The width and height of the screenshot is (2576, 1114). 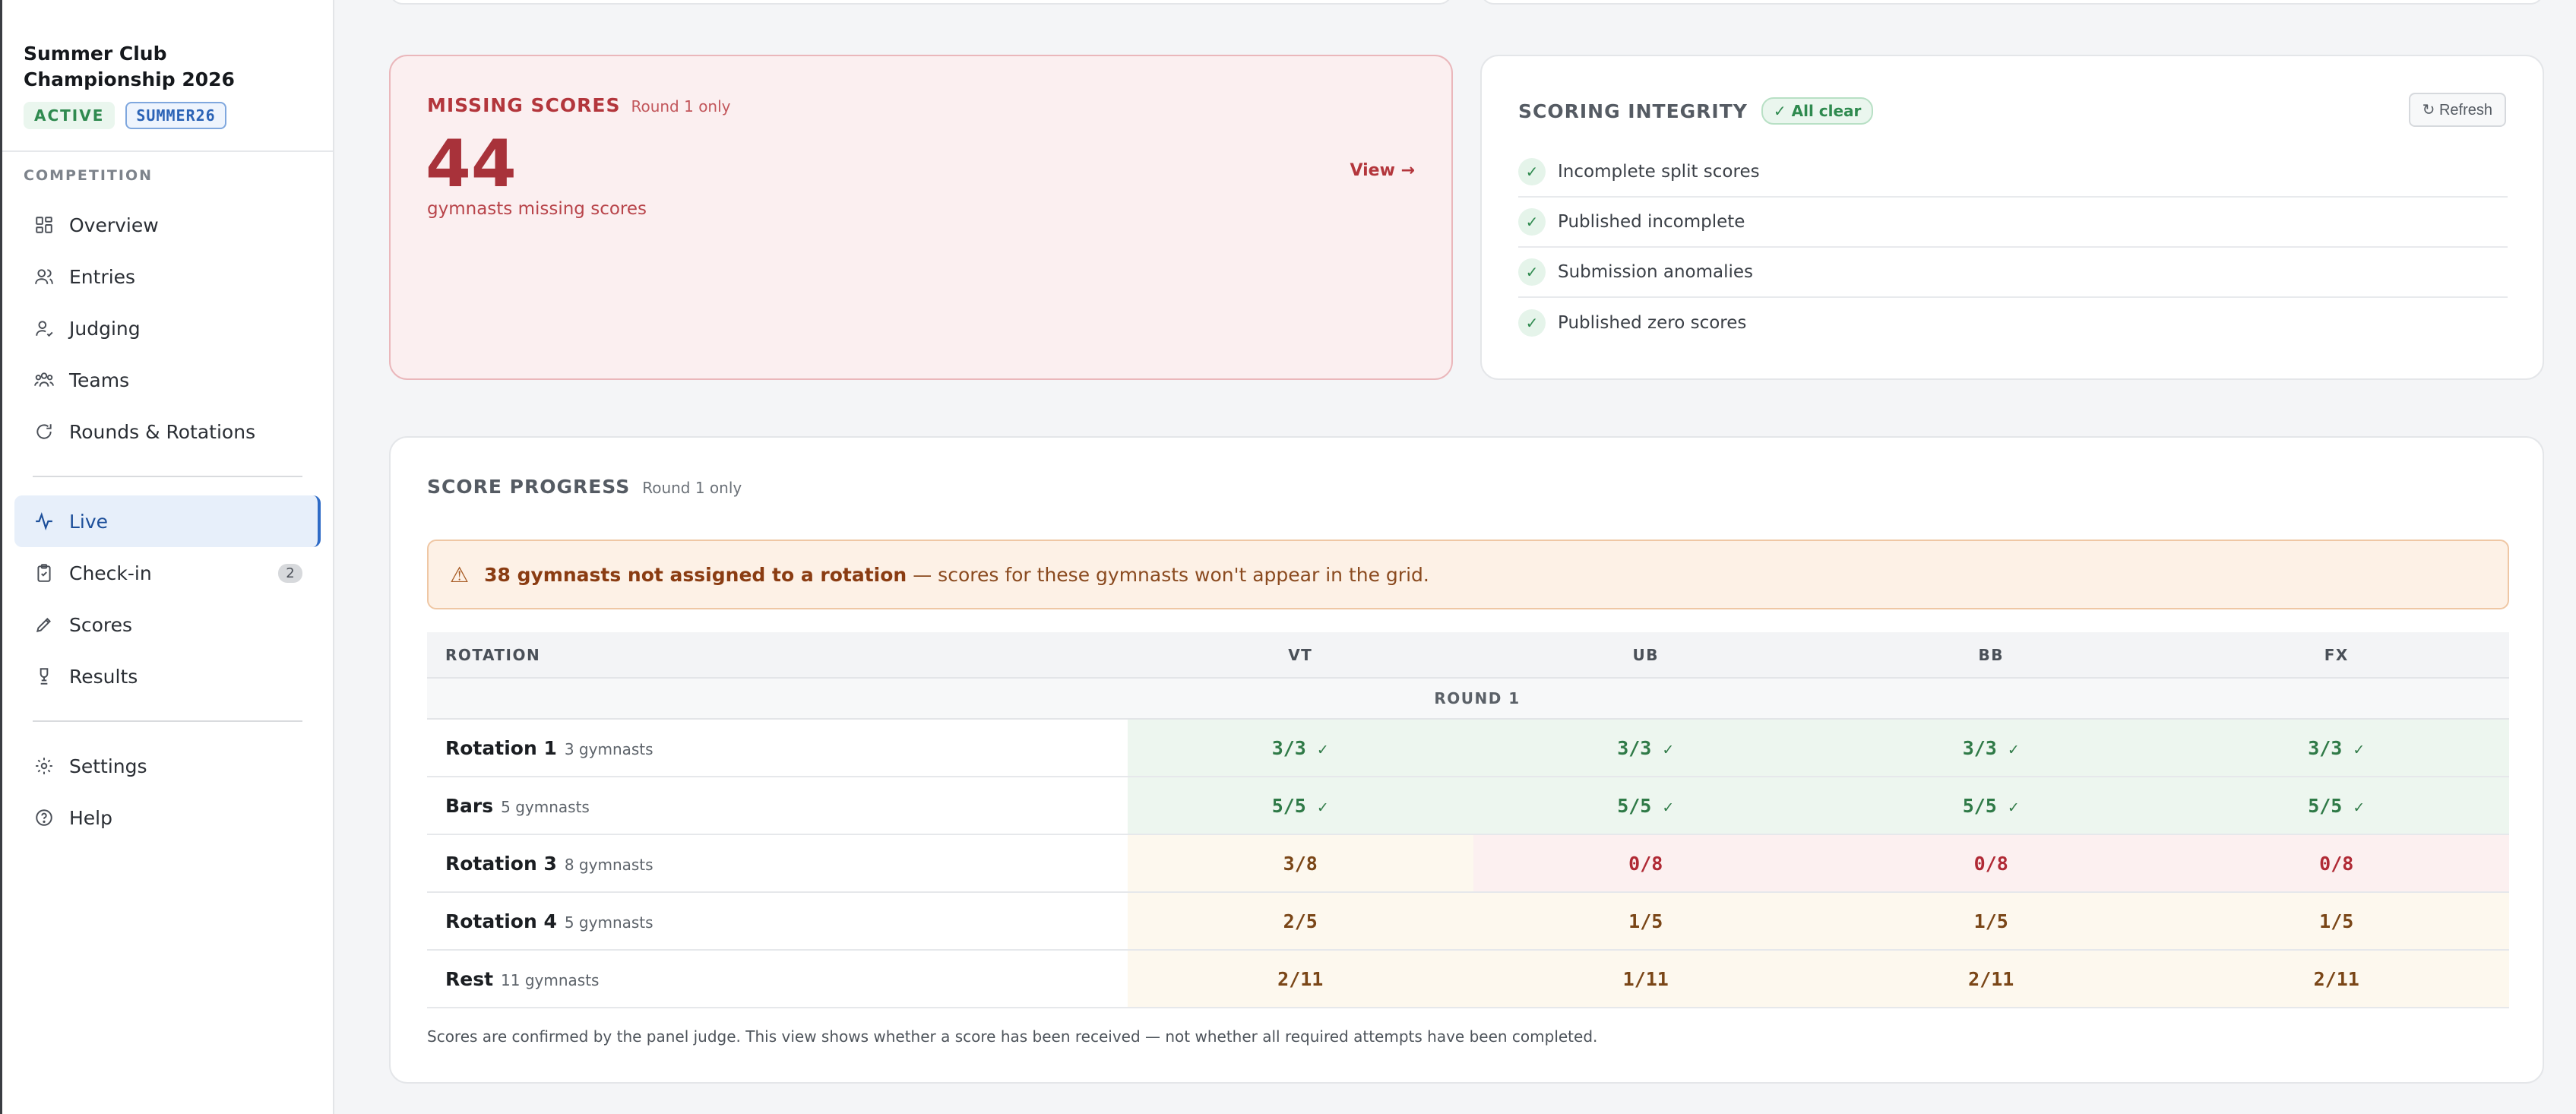 I want to click on check-label: Published incomplete, so click(x=1651, y=222).